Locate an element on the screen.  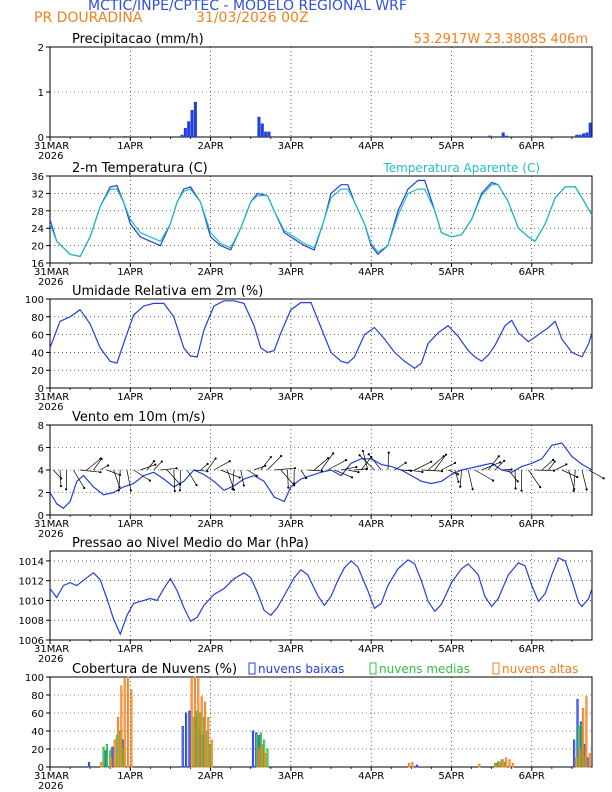
legend-apparent-temperature: Temperatura Aparente (C) is located at coordinates (461, 168).